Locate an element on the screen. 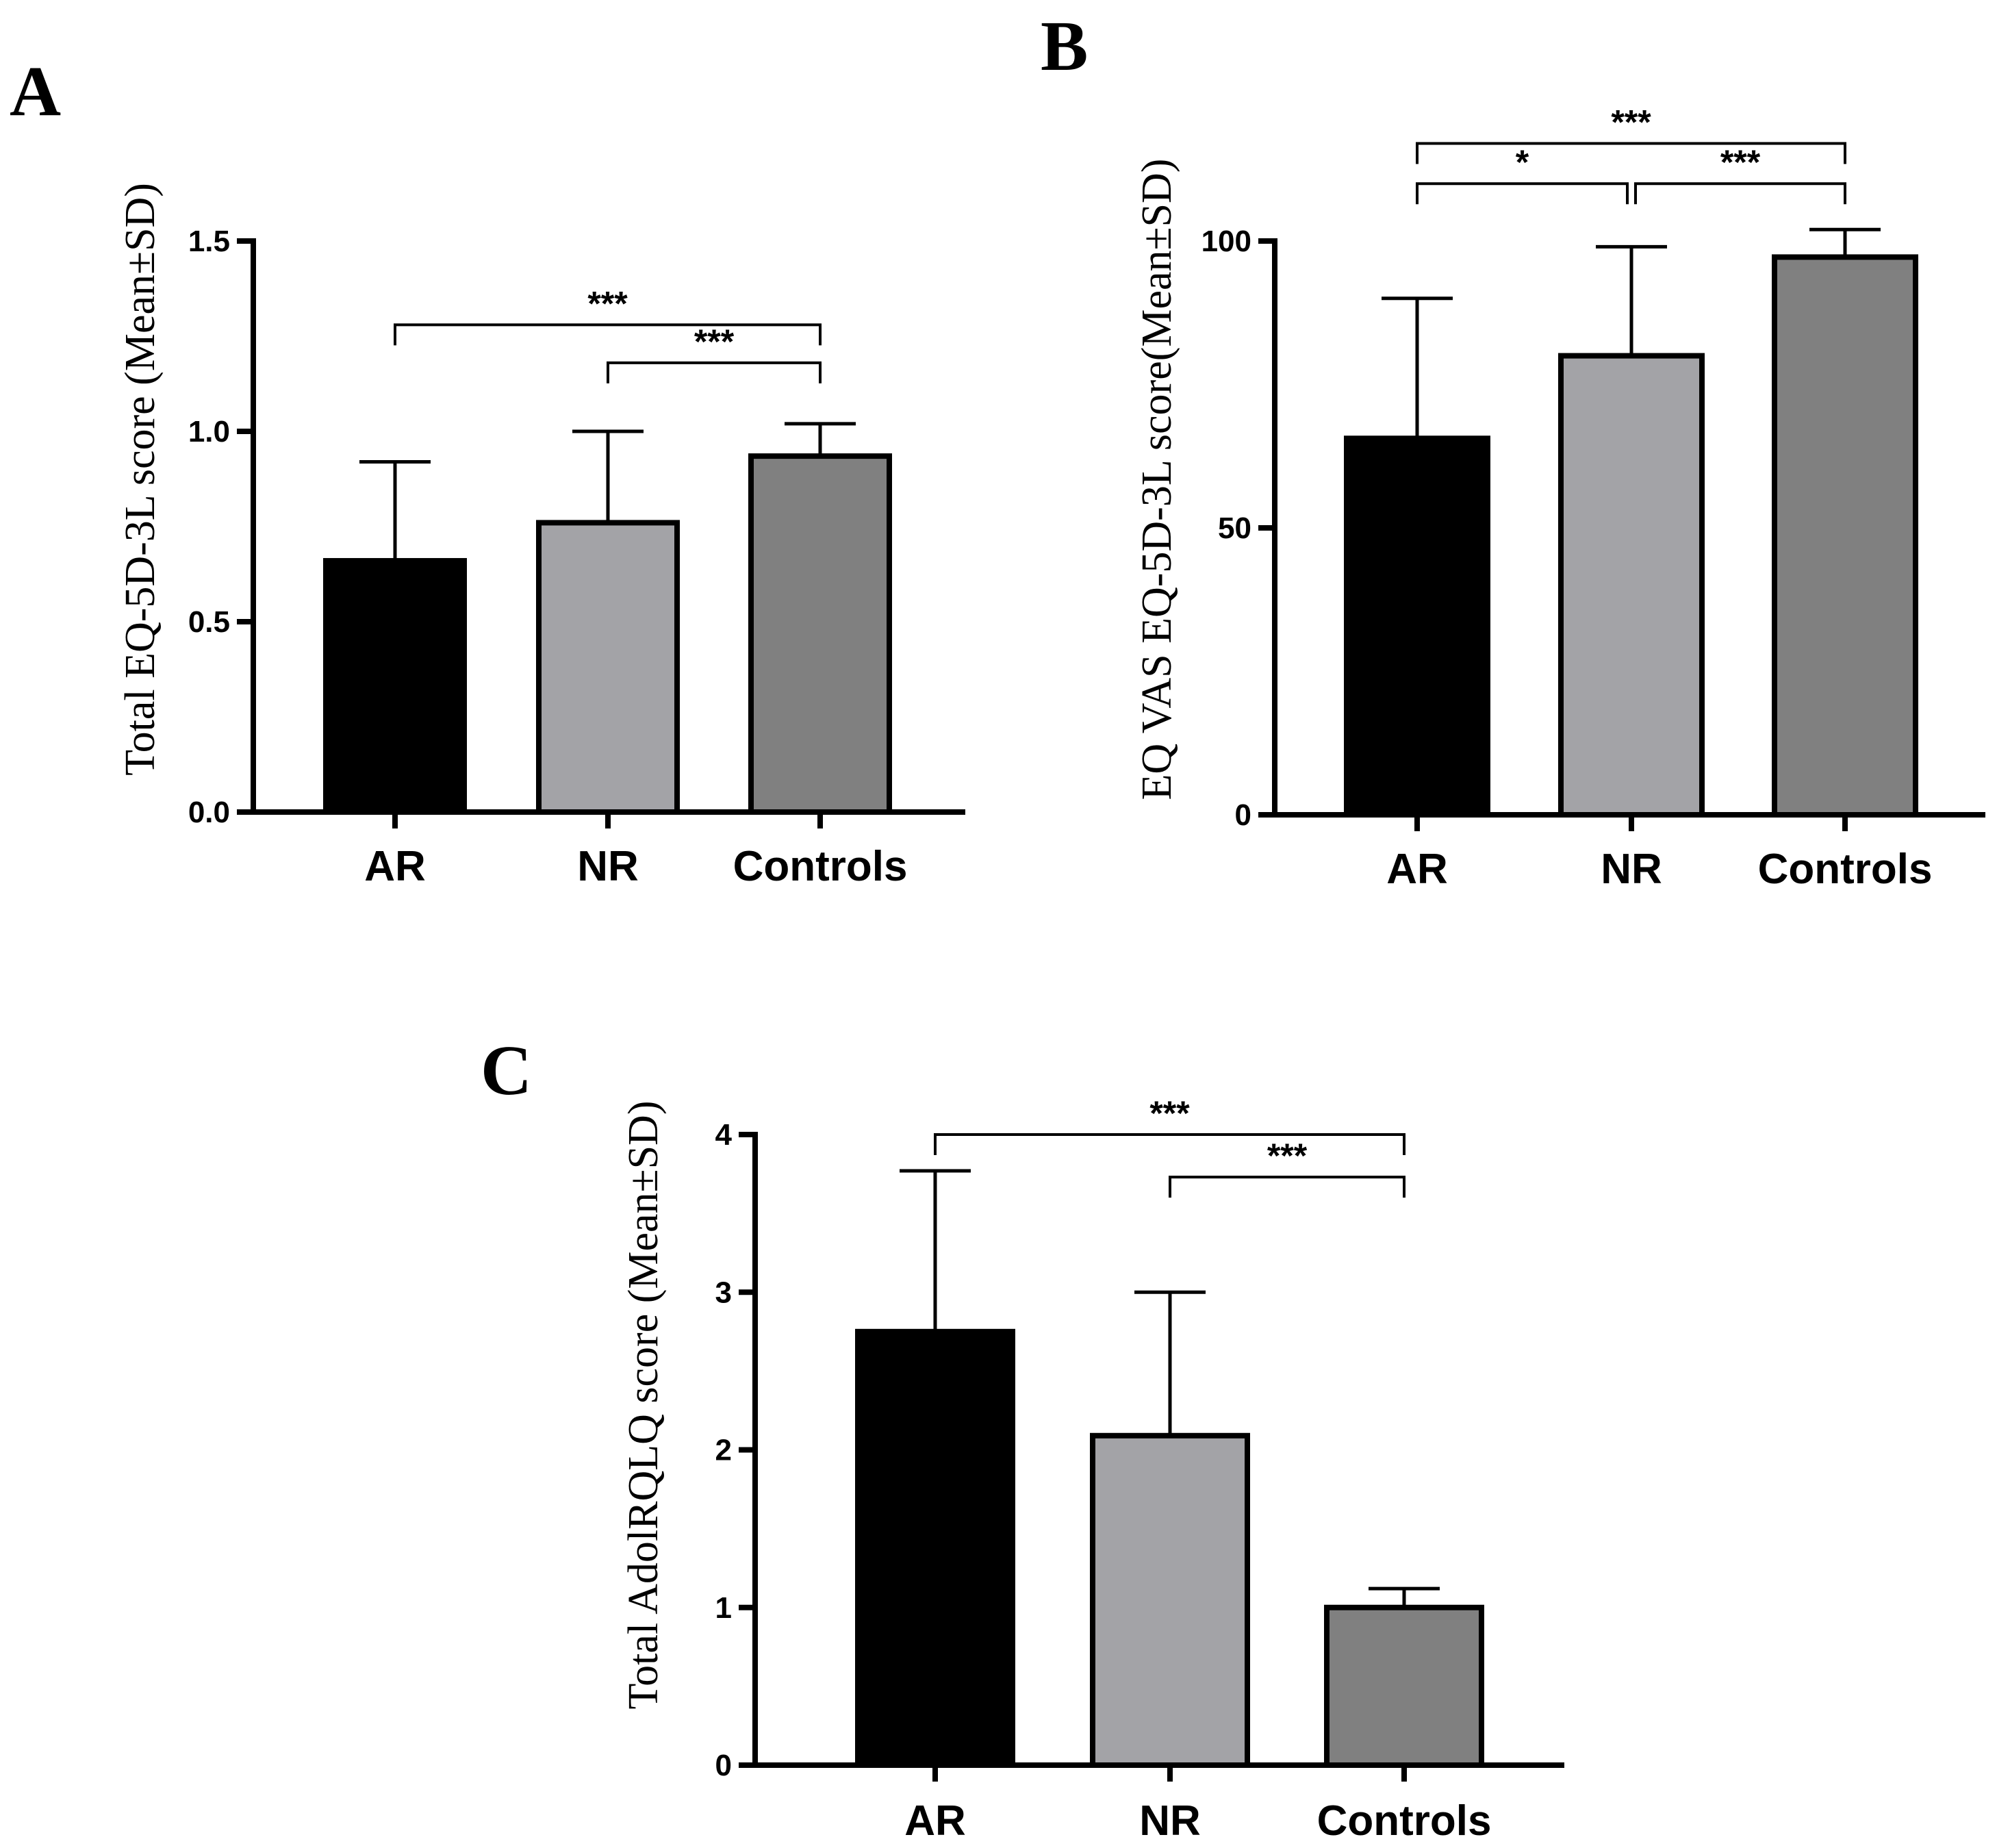  panel-b-bar-controls is located at coordinates (1845, 536).